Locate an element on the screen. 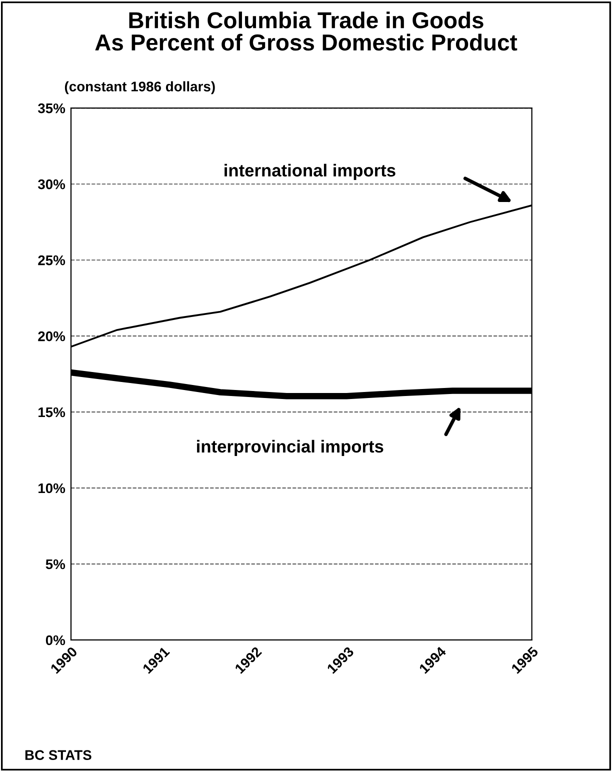 The height and width of the screenshot is (772, 612). y-tick-label: 20% is located at coordinates (52, 336).